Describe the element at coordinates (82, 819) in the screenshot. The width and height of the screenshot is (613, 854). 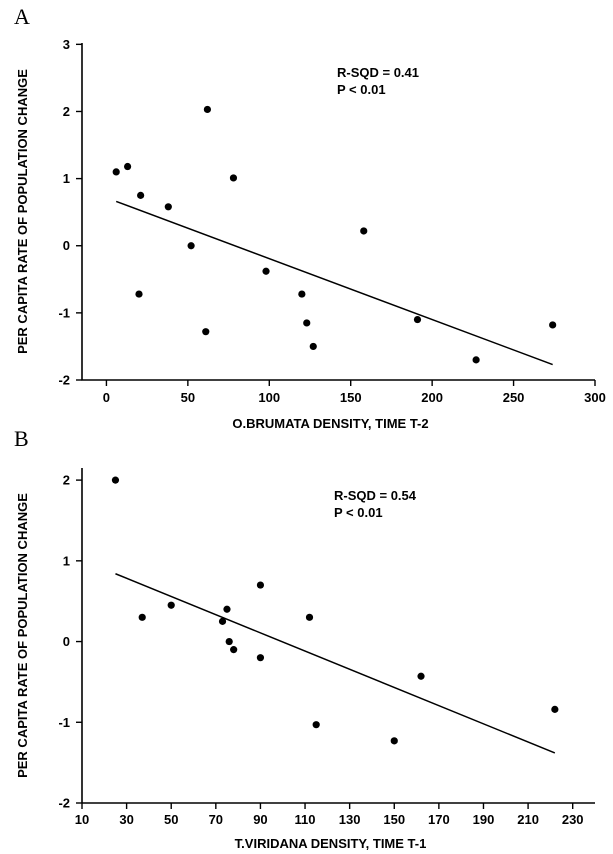
I see `panel-b-x-tick-label: 10` at that location.